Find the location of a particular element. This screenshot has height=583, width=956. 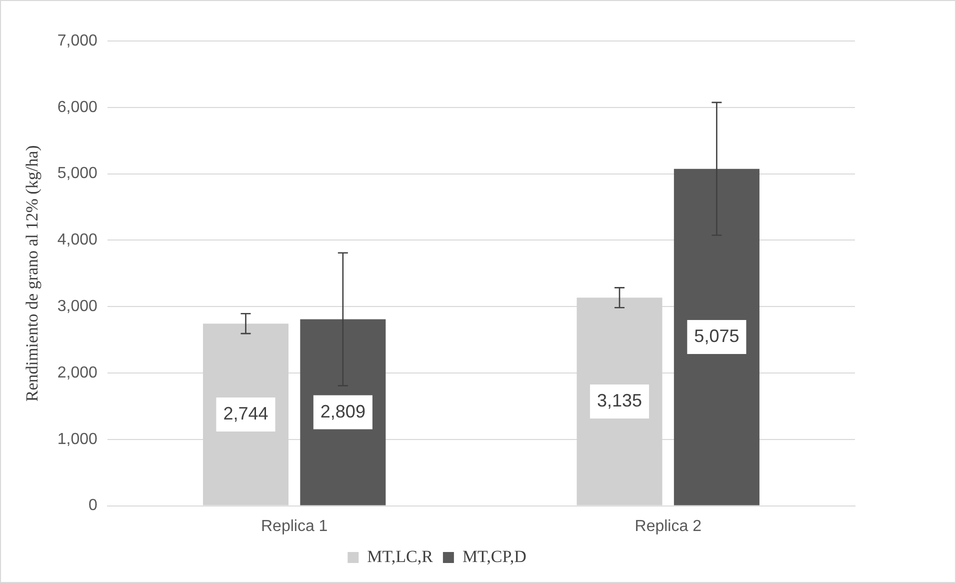

y-tick-label: 6,000 is located at coordinates (77, 107).